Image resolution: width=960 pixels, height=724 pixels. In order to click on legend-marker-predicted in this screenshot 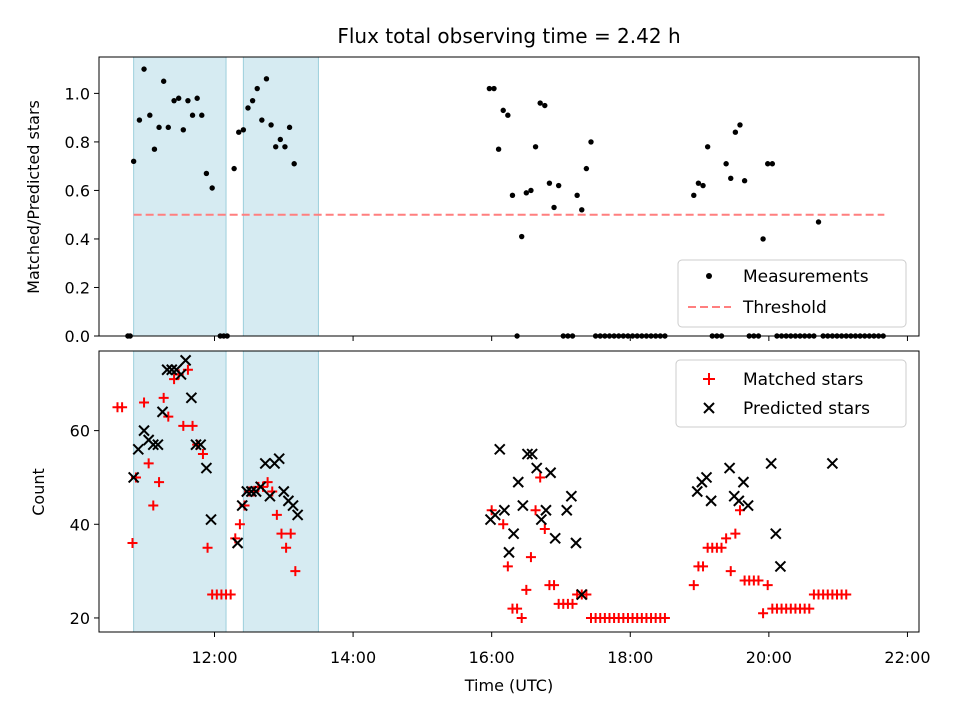, I will do `click(709, 408)`.